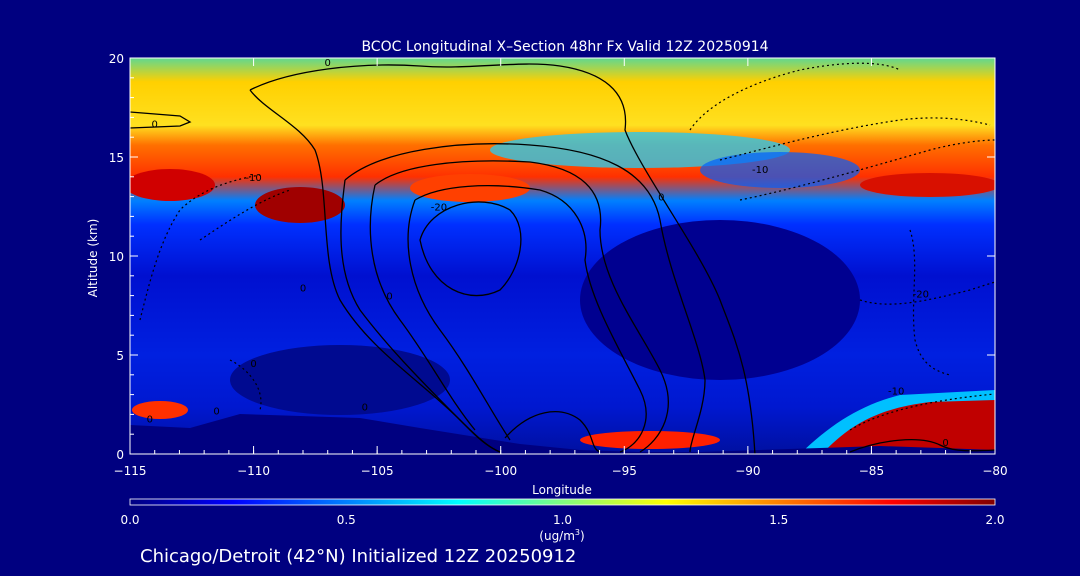 The width and height of the screenshot is (1080, 576). Describe the element at coordinates (907, 426) in the screenshot. I see `surface-plume-right` at that location.